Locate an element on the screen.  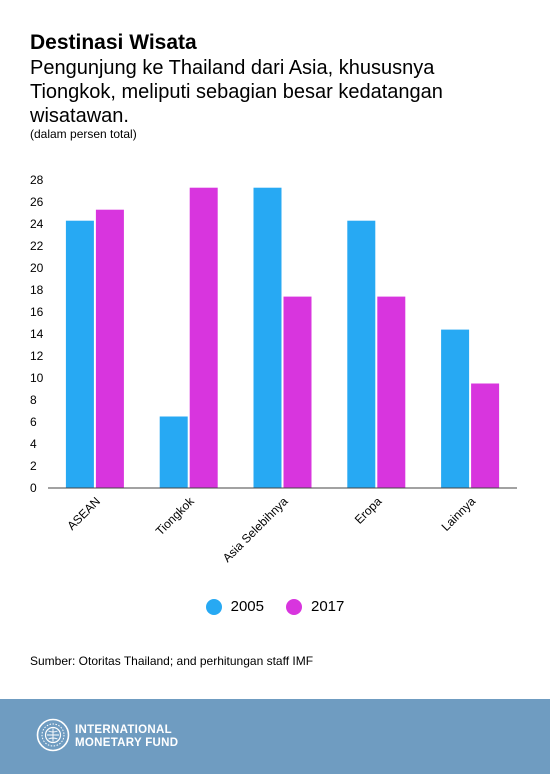
legend-swatch-2017 is located at coordinates (294, 606).